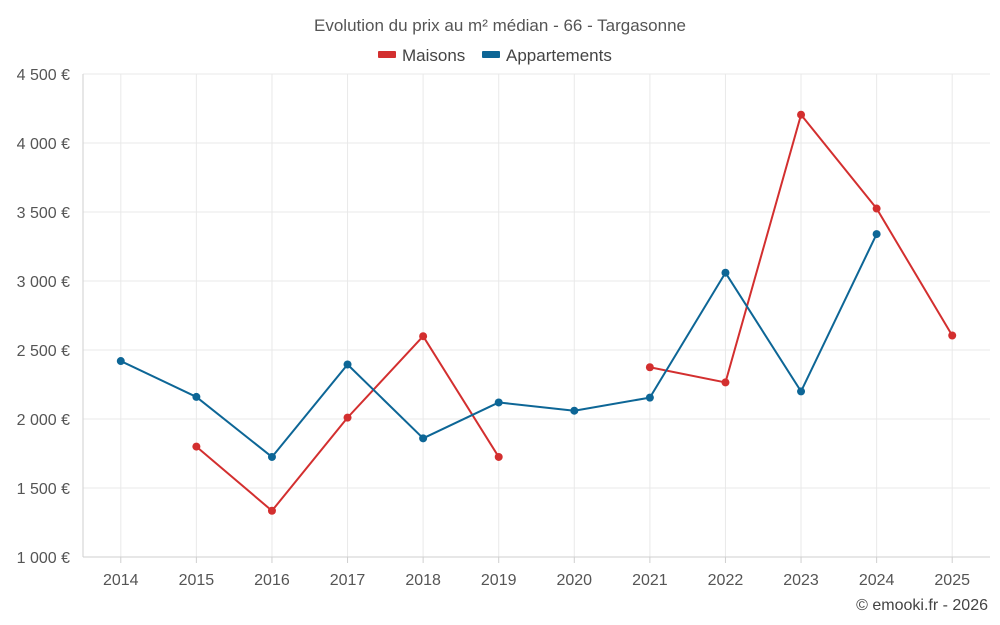  What do you see at coordinates (498, 402) in the screenshot?
I see `data-point-appartements-2019` at bounding box center [498, 402].